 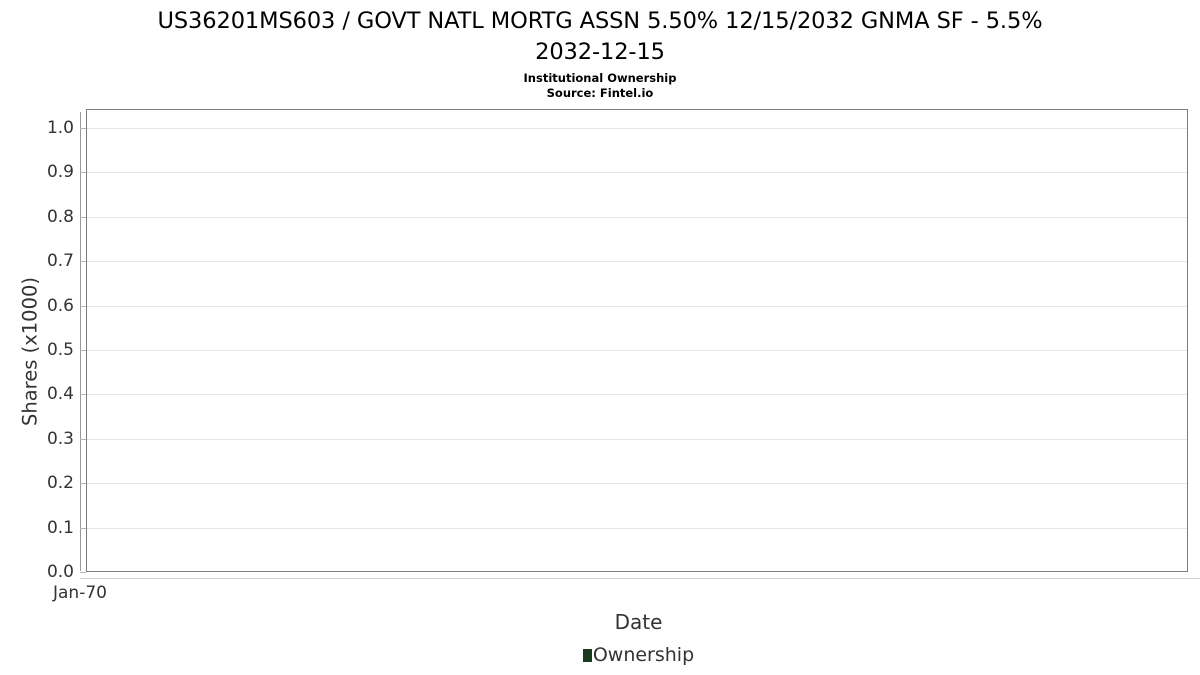 I want to click on y-tick-label-0-5: 0.5, so click(x=60, y=350).